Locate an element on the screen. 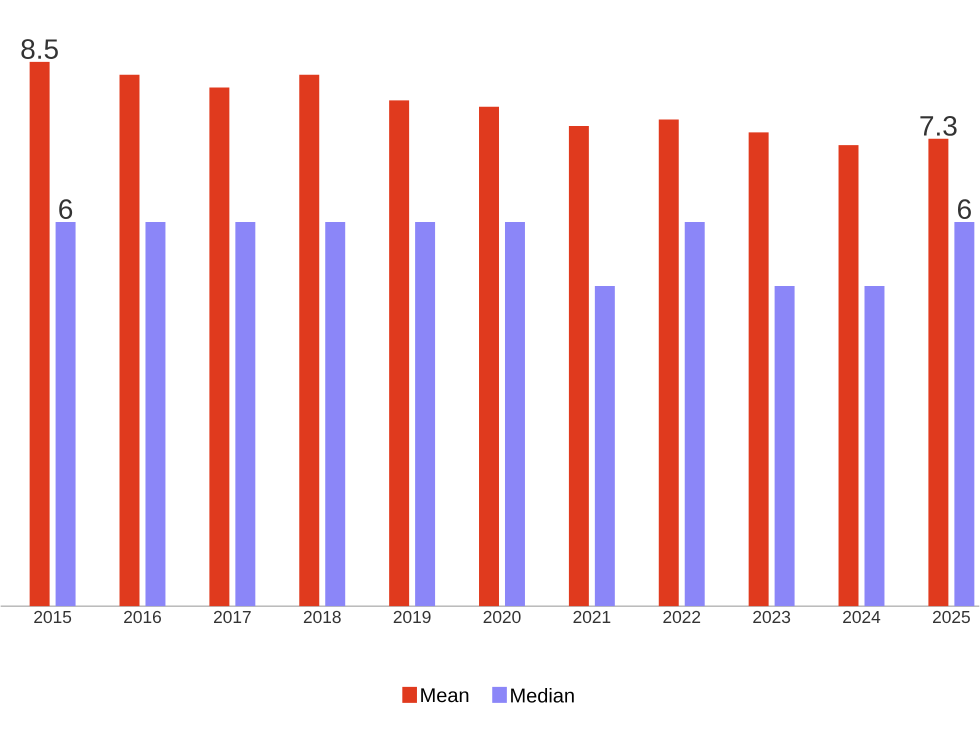 This screenshot has width=980, height=737. x-tick-label: 2020 is located at coordinates (502, 617).